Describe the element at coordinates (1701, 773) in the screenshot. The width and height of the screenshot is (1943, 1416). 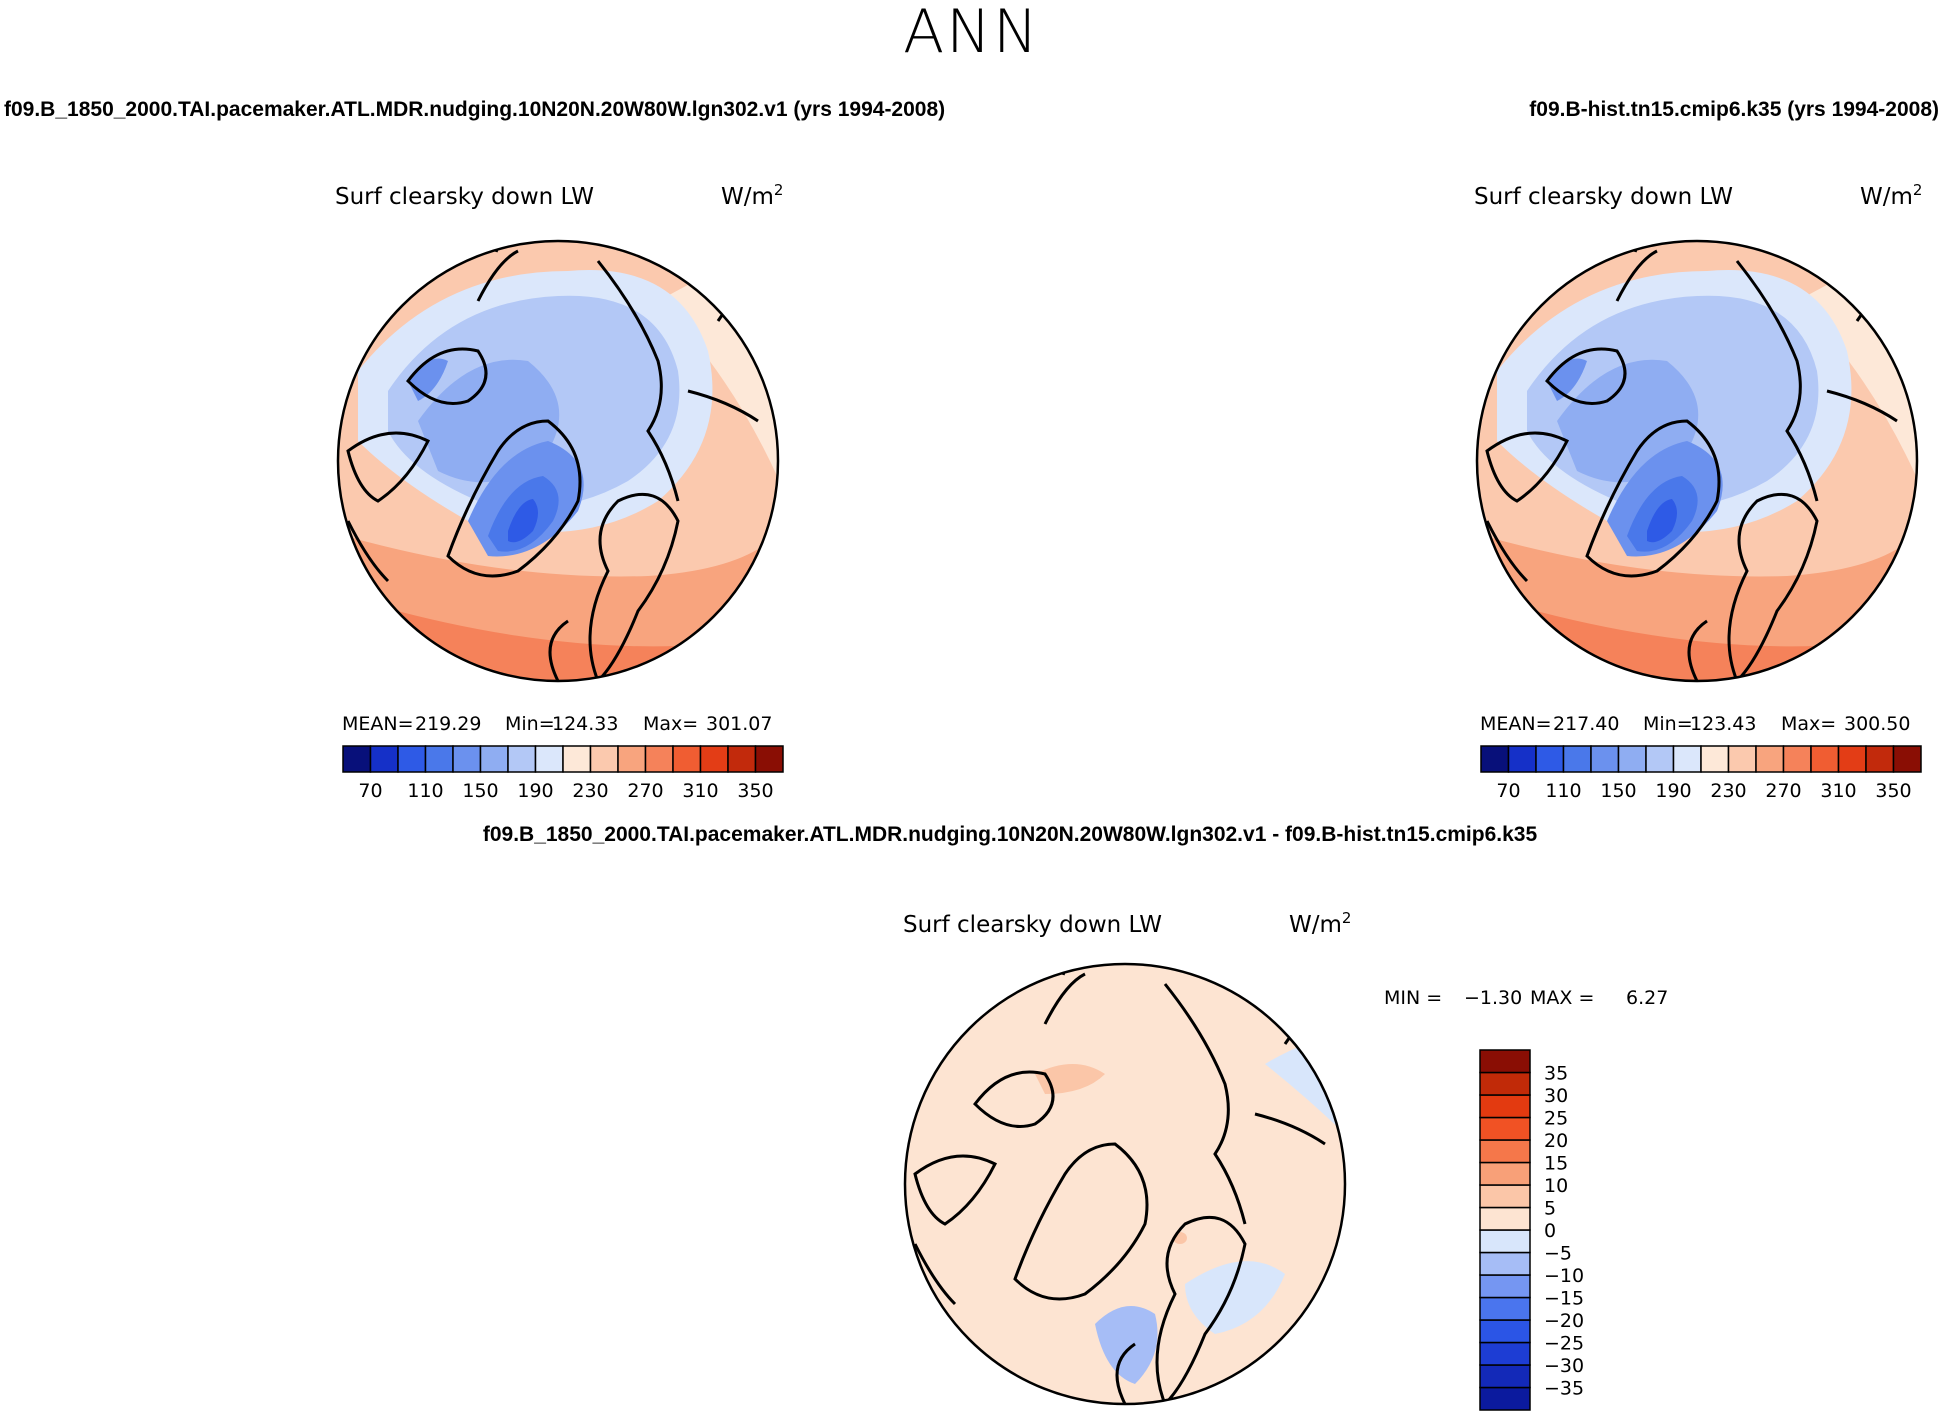
I see `right-colorbar: 70 110 150 190 230 270 310 350` at that location.